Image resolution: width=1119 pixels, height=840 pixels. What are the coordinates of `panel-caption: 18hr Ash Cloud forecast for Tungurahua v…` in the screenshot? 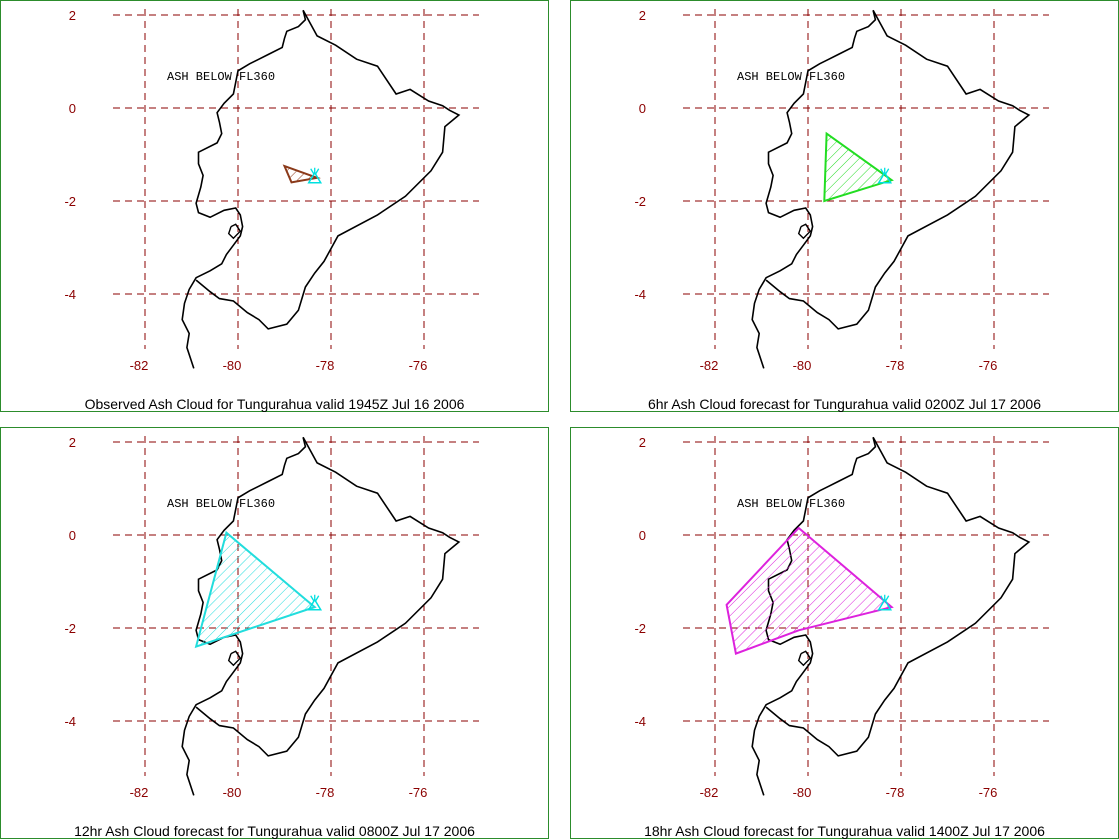 It's located at (844, 831).